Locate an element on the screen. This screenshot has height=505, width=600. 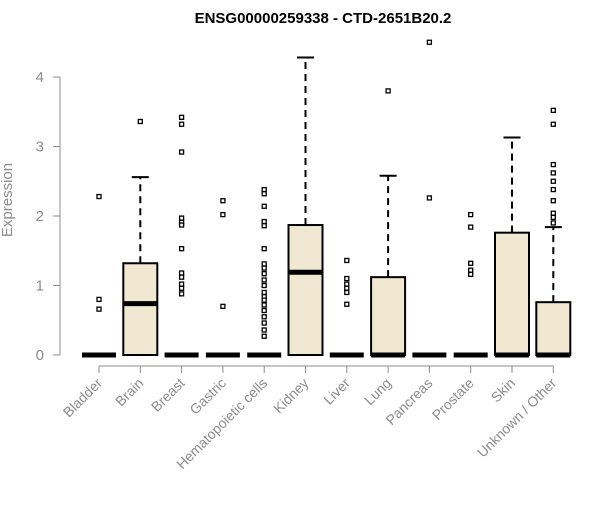
y-tick-label: 4 is located at coordinates (40, 77).